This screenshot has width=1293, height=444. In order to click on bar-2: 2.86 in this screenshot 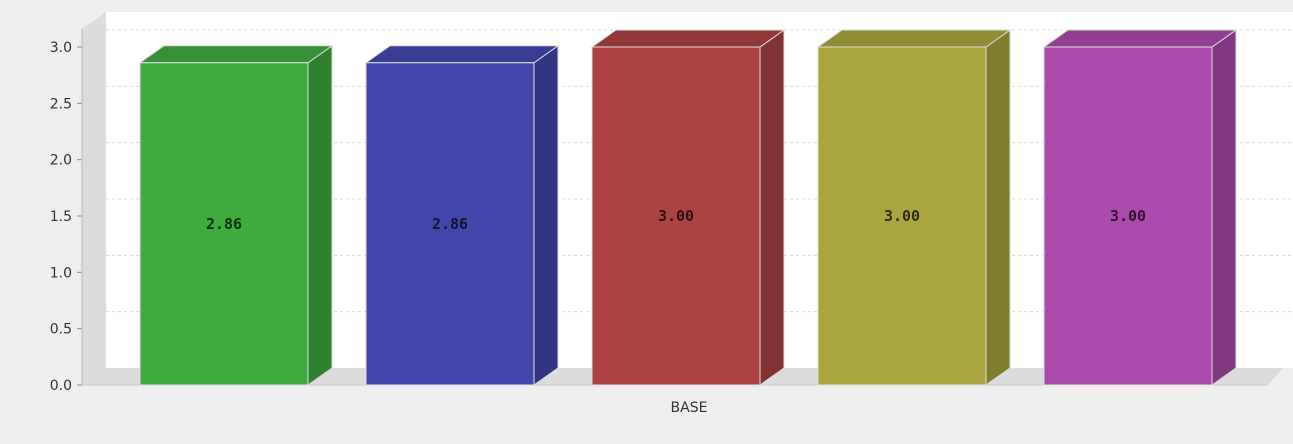, I will do `click(462, 215)`.